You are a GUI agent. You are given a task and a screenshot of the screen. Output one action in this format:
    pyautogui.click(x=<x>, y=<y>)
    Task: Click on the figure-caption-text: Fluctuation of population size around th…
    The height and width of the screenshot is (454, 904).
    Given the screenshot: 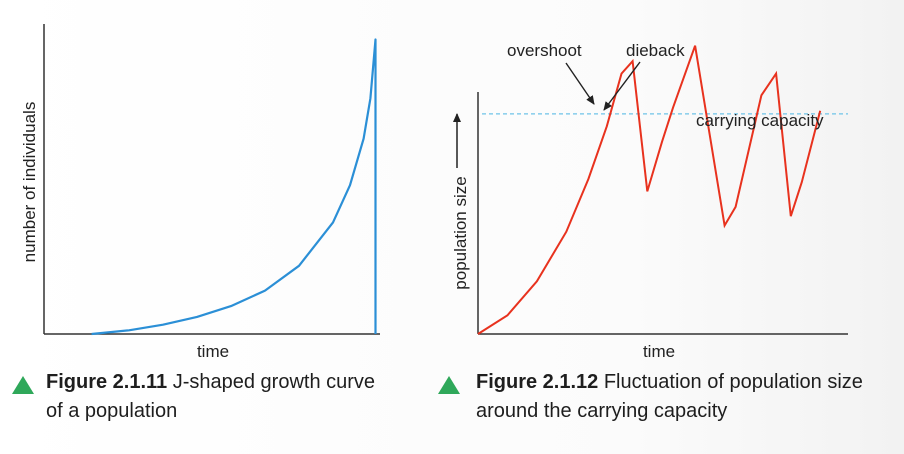 What is the action you would take?
    pyautogui.click(x=669, y=396)
    